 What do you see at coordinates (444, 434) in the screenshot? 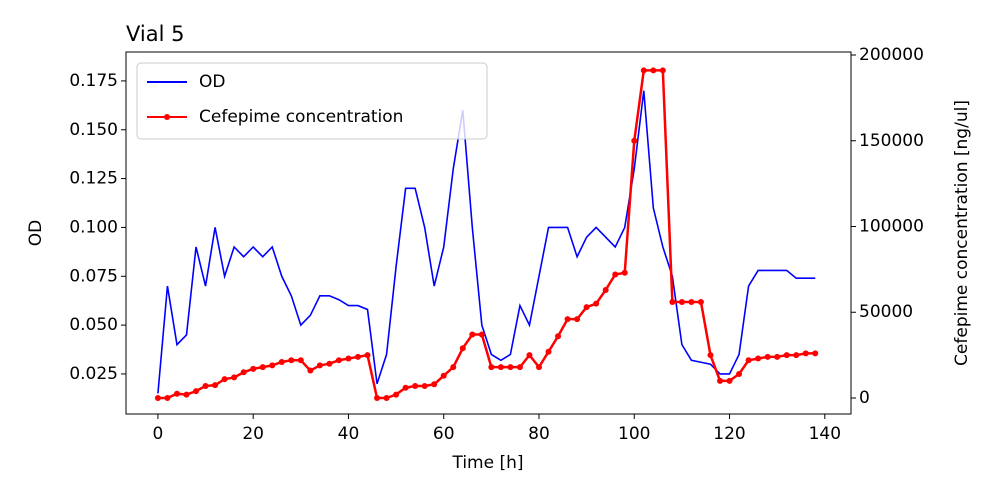
I see `x-tick-label: 60` at bounding box center [444, 434].